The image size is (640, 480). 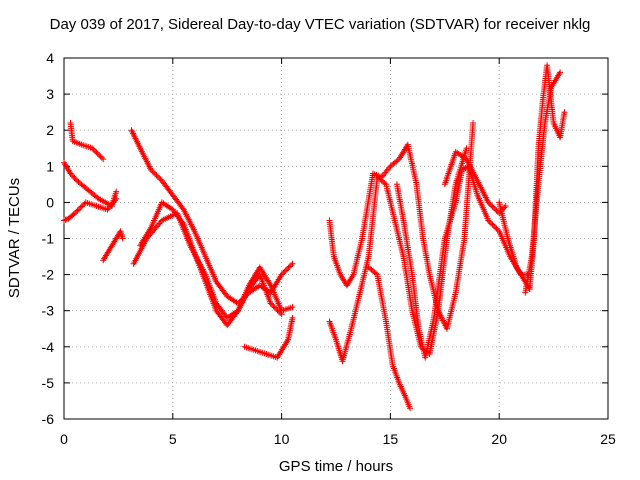 What do you see at coordinates (50, 166) in the screenshot?
I see `y-tick-label: 1` at bounding box center [50, 166].